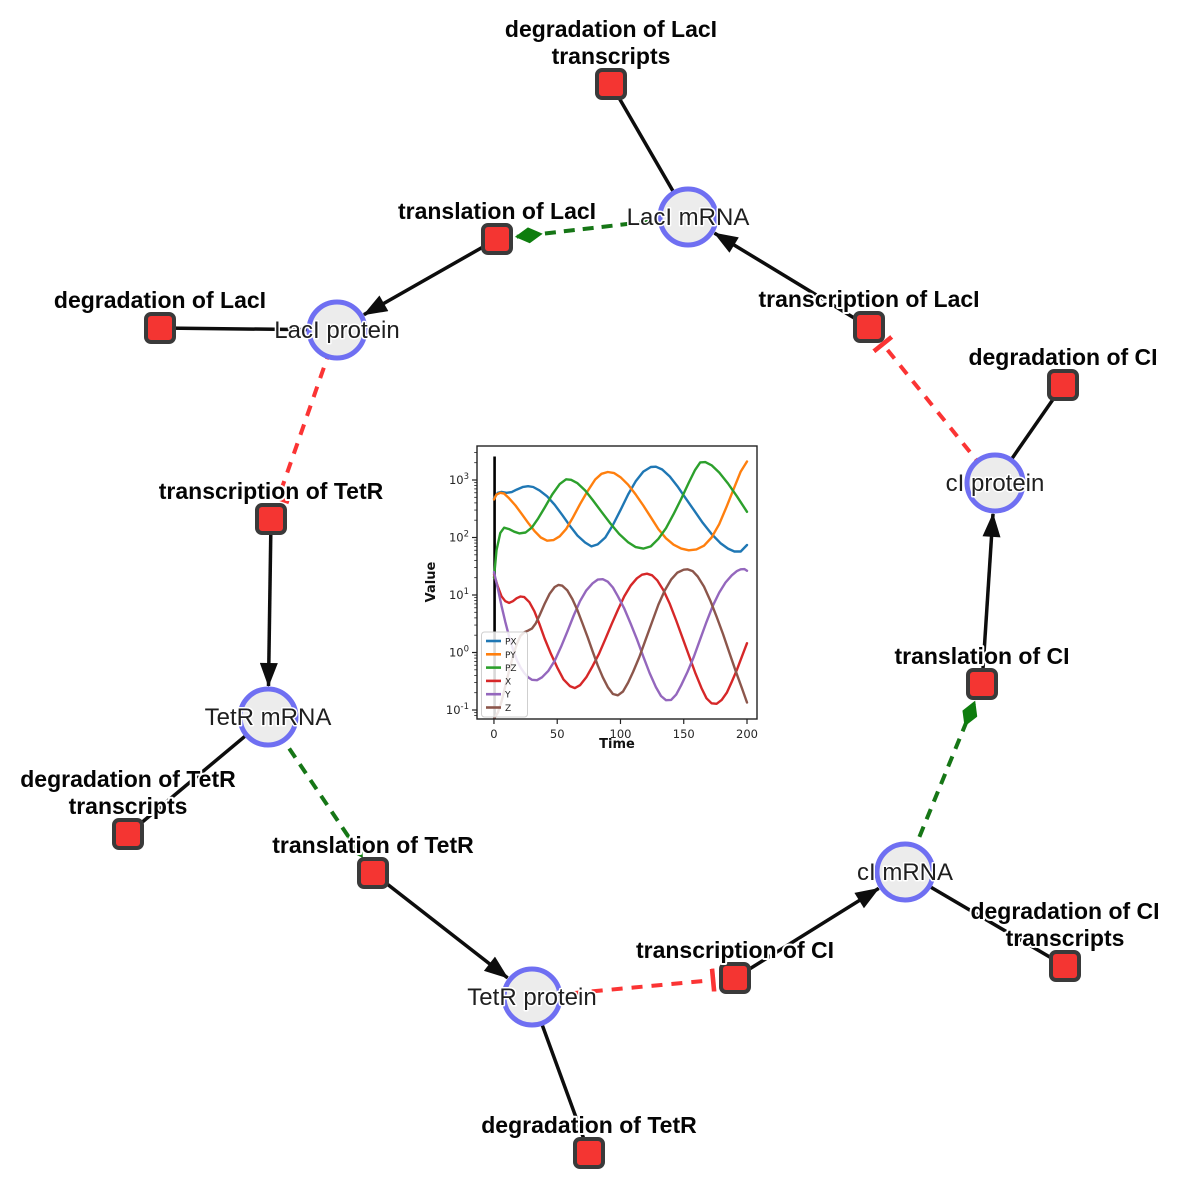 The width and height of the screenshot is (1189, 1200). I want to click on legend-label-PY: PY, so click(510, 656).